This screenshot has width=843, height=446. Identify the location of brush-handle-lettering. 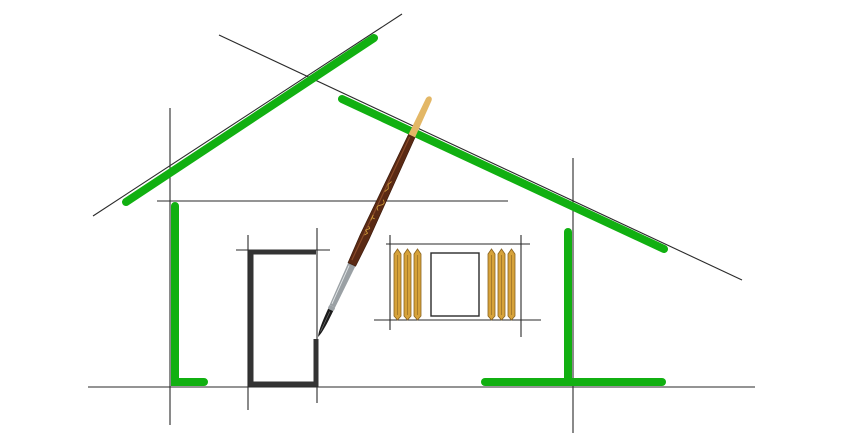
(378, 208).